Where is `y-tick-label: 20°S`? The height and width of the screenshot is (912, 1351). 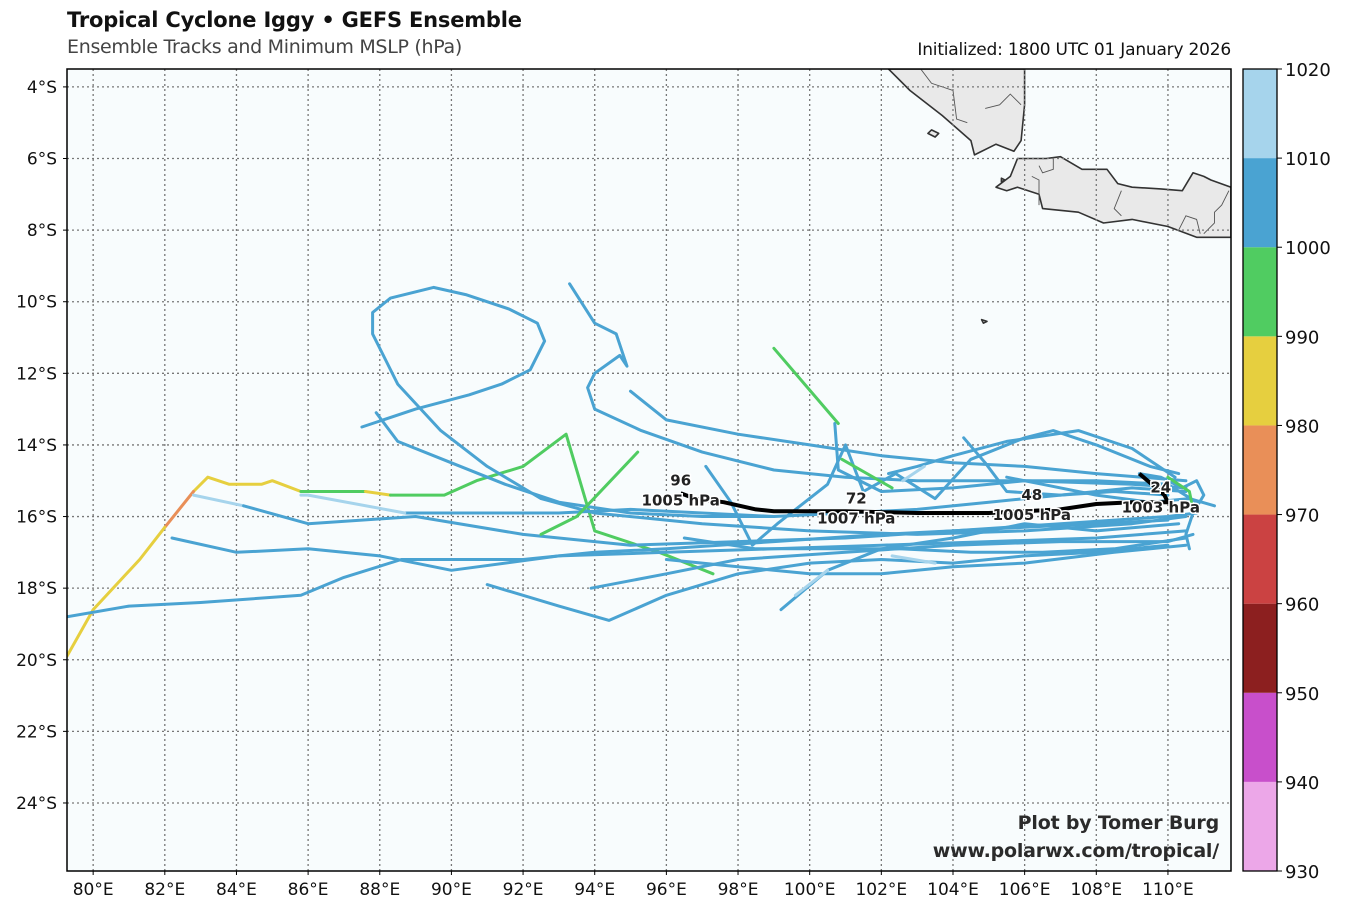 y-tick-label: 20°S is located at coordinates (36, 661).